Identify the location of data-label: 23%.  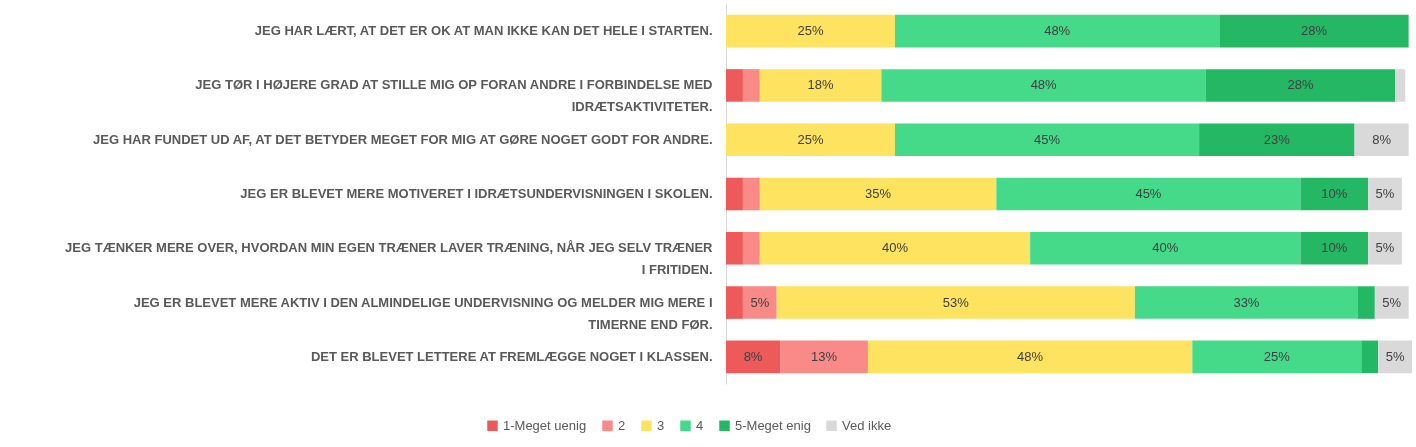
(1277, 139).